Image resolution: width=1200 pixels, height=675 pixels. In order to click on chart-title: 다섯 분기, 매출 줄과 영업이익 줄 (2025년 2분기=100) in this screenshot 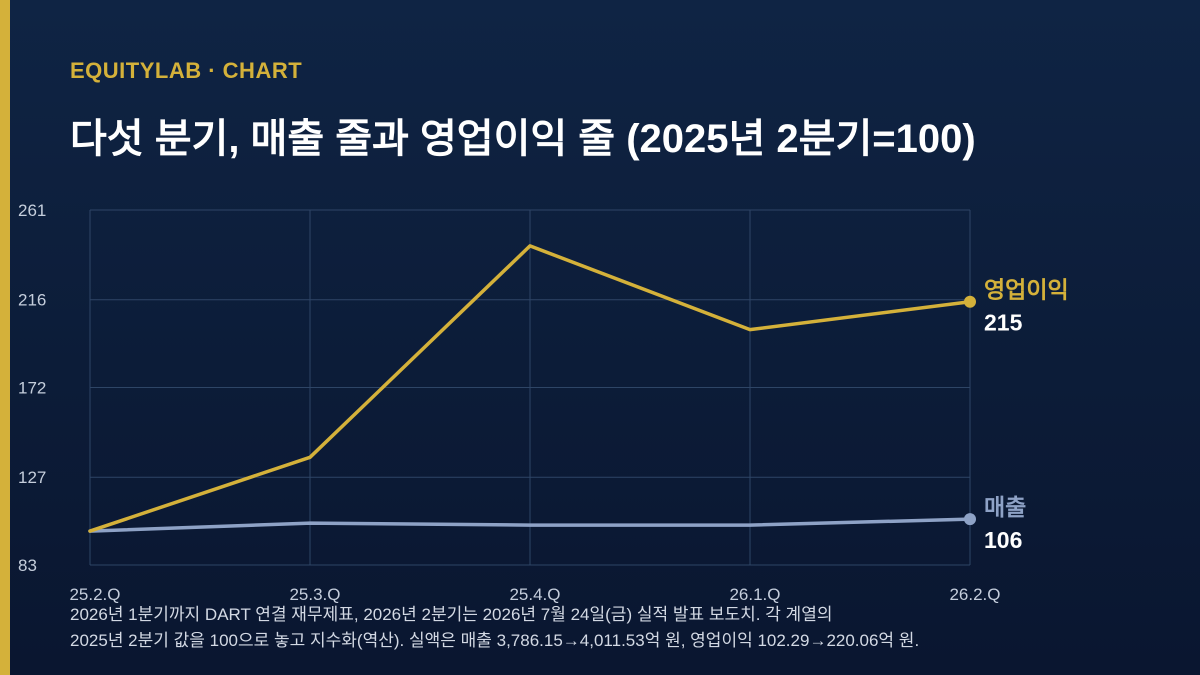, I will do `click(523, 139)`.